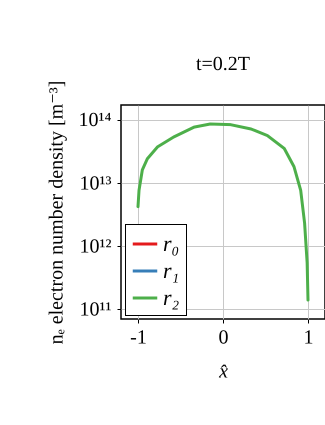 The width and height of the screenshot is (325, 425). I want to click on y-axis-title: nₑ electron number density [m⁻³], so click(57, 212).